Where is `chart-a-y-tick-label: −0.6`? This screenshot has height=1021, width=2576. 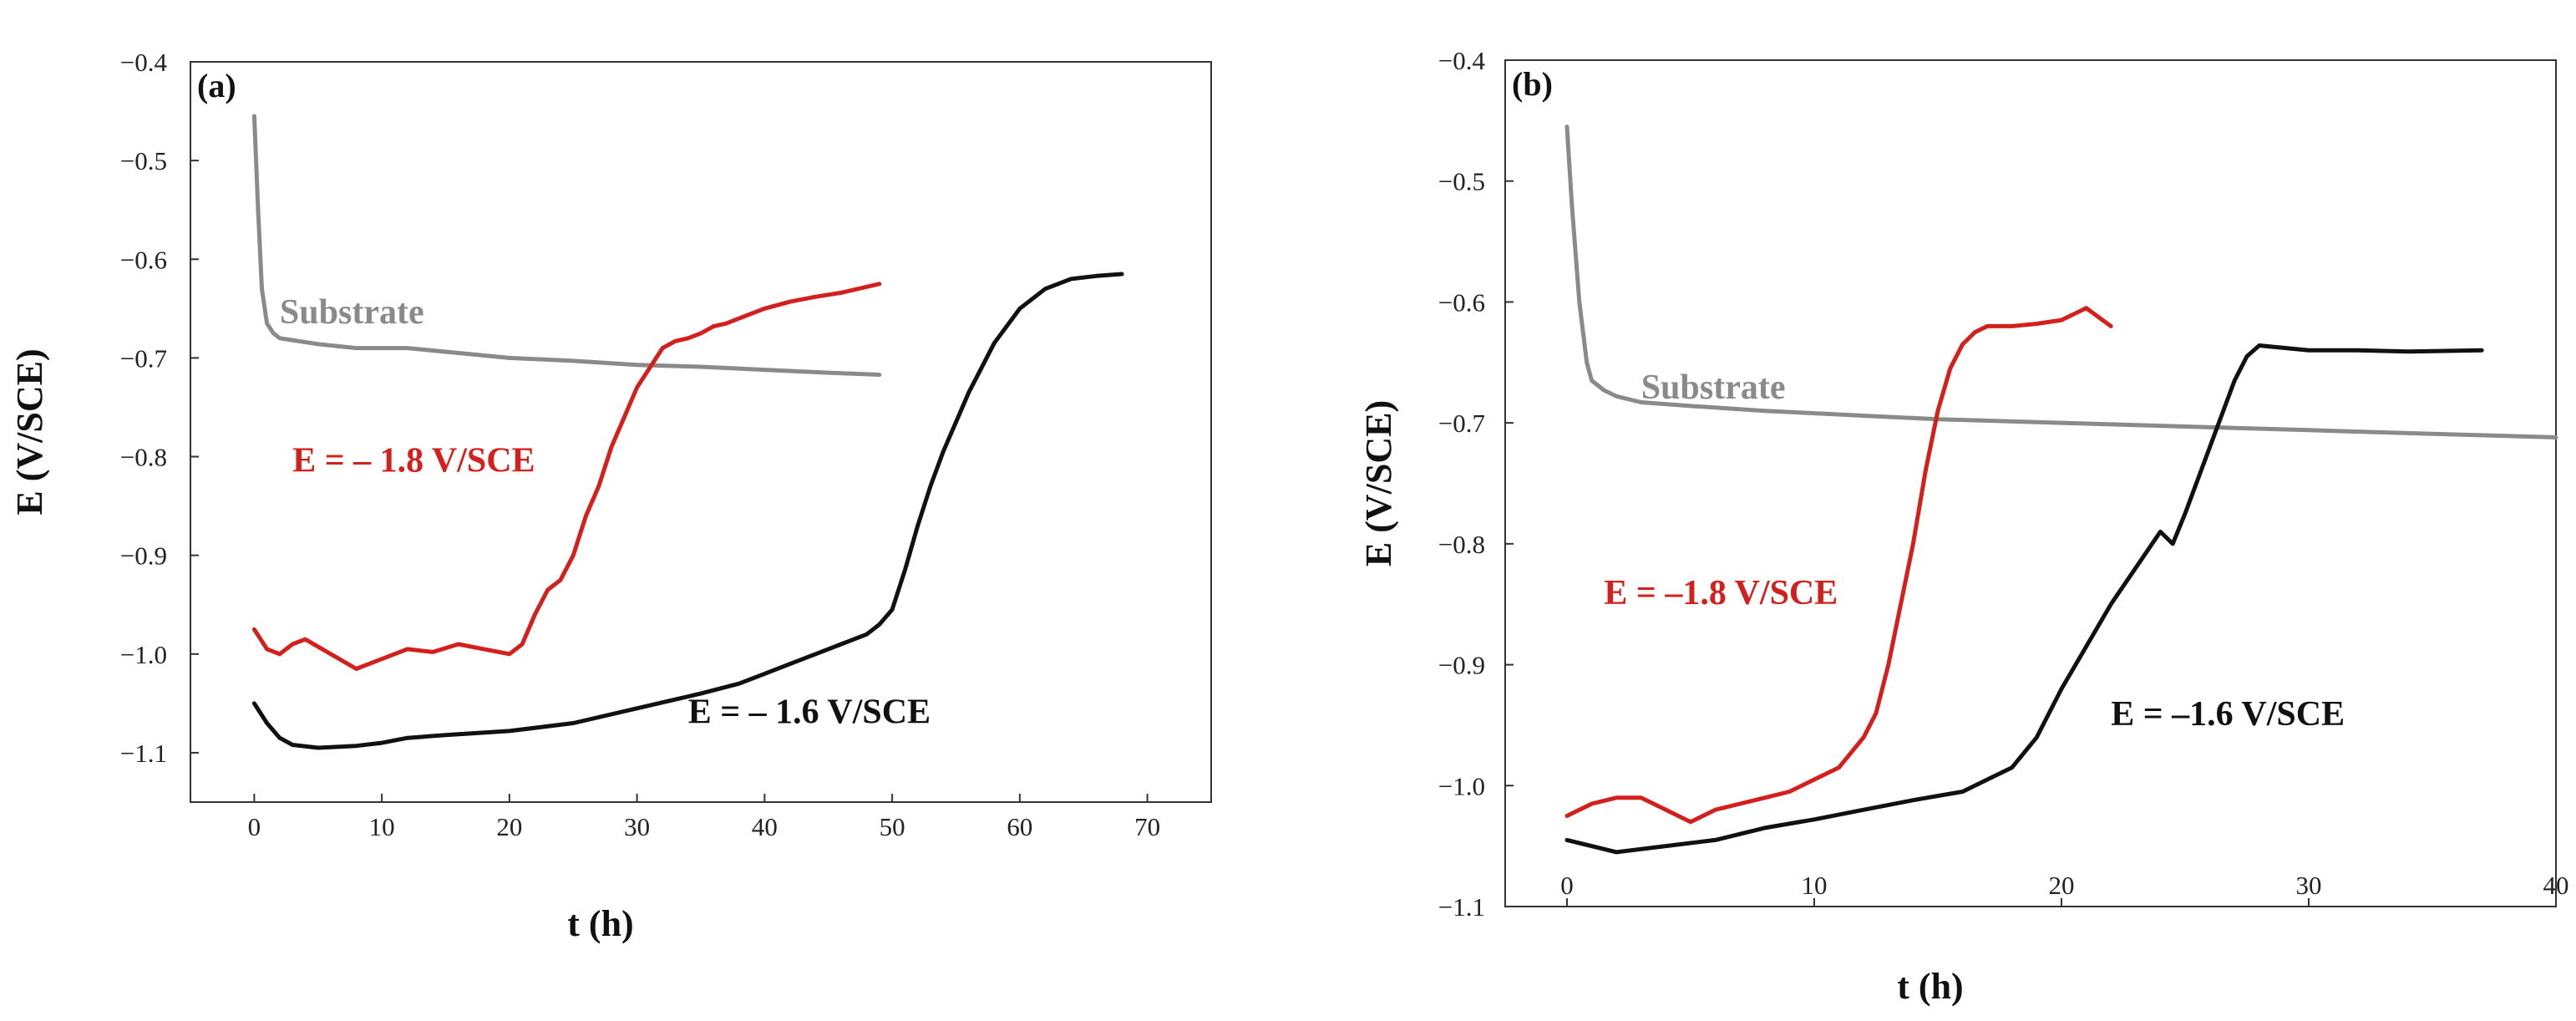
chart-a-y-tick-label: −0.6 is located at coordinates (143, 259).